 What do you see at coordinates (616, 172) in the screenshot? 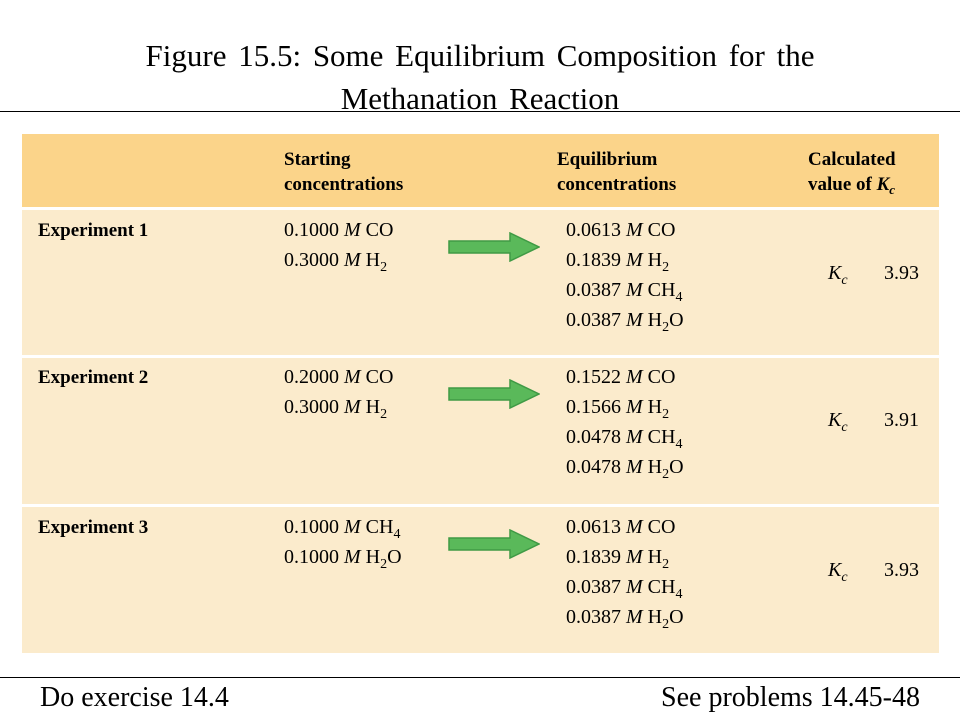
I see `header-equilibrium-concentrations: Equilibrium concentrations` at bounding box center [616, 172].